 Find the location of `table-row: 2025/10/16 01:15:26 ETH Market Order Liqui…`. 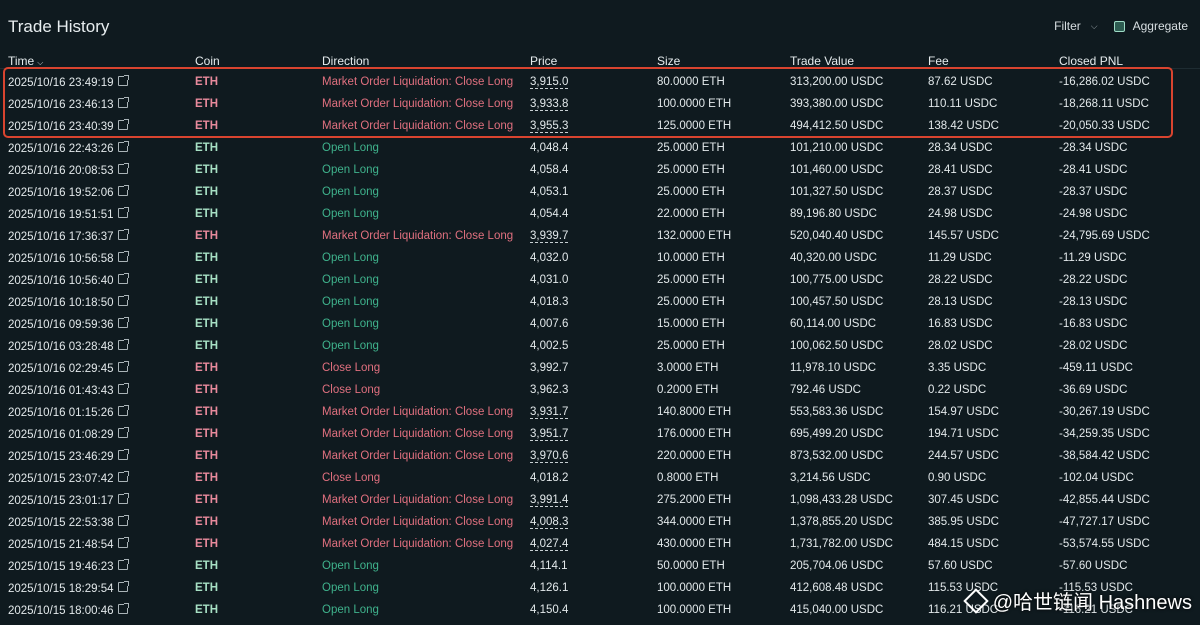

table-row: 2025/10/16 01:15:26 ETH Market Order Liqui… is located at coordinates (600, 413).